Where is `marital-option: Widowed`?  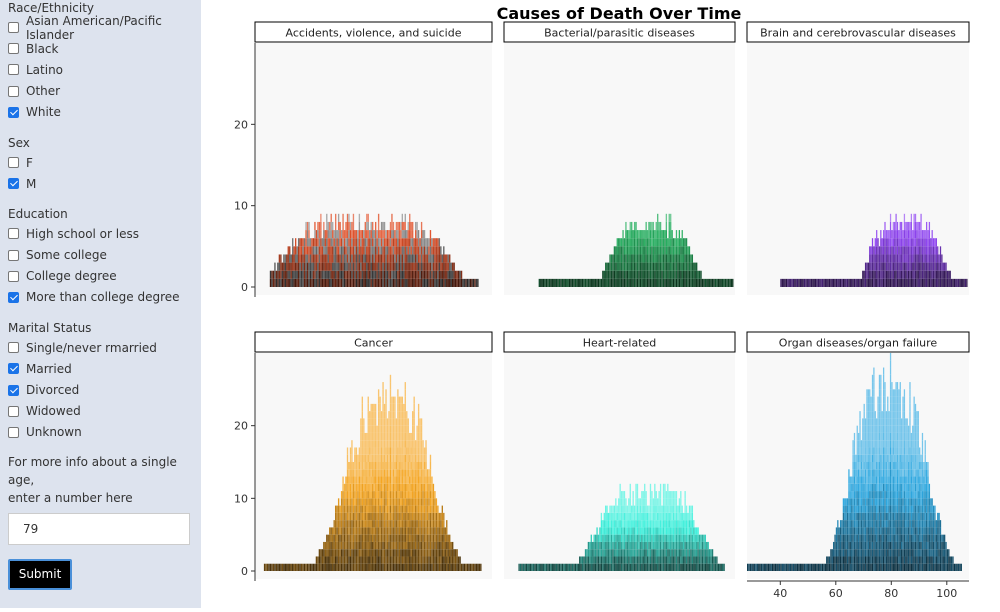 marital-option: Widowed is located at coordinates (104, 411).